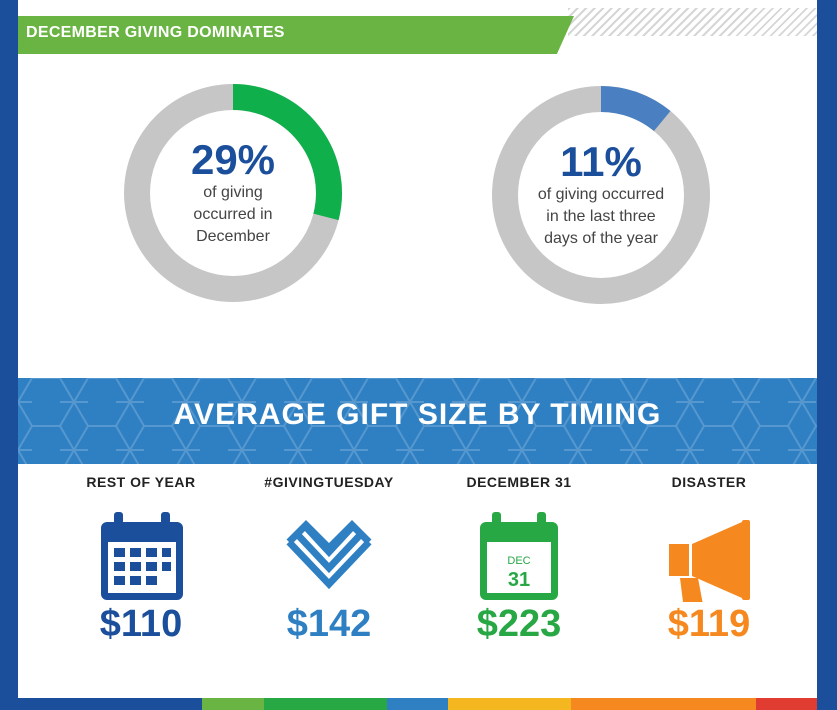 This screenshot has width=837, height=710. I want to click on section-banner, so click(296, 35).